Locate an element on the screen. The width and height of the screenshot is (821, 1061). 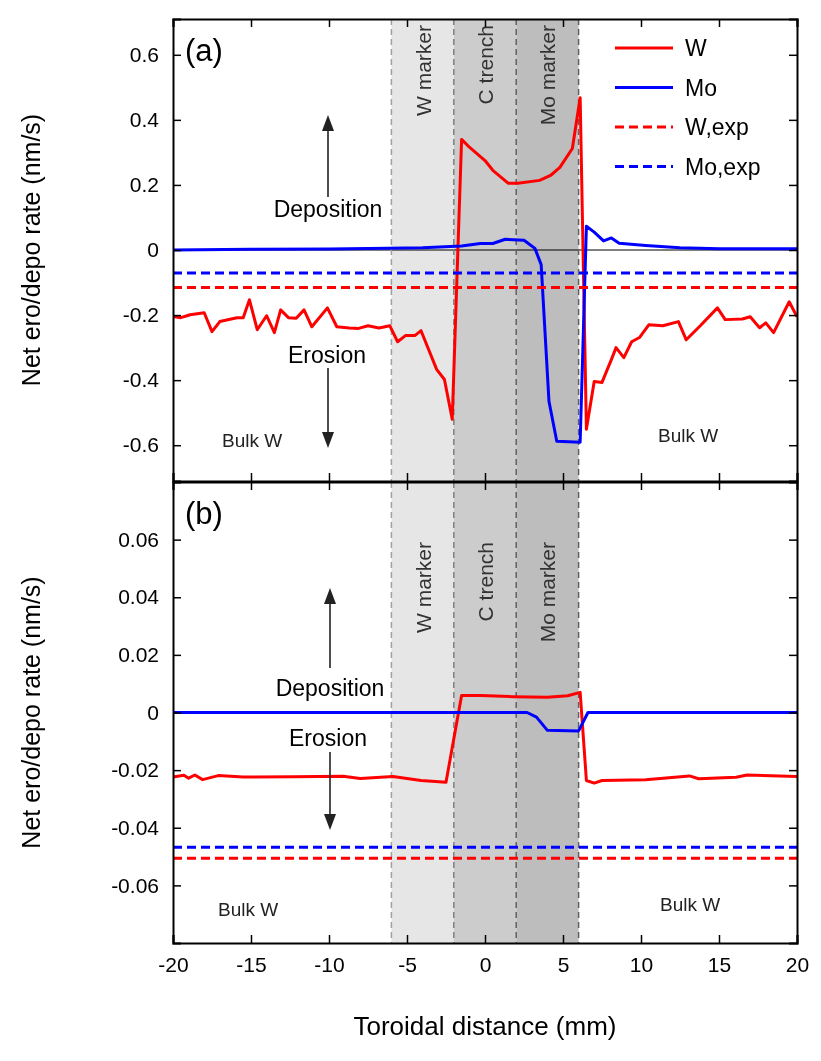
y-tick-label: 0.6 is located at coordinates (144, 55).